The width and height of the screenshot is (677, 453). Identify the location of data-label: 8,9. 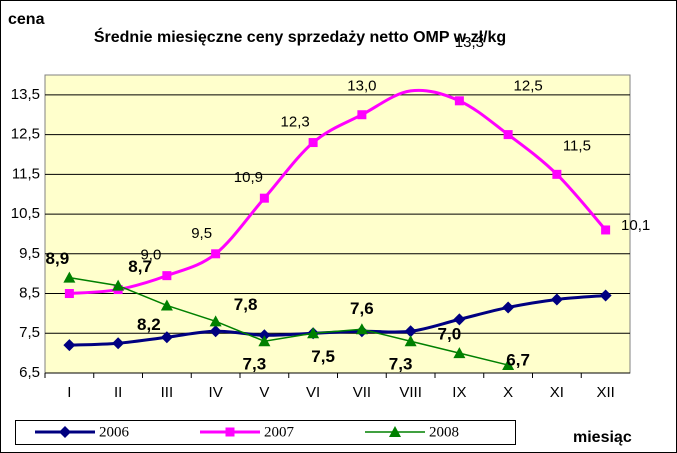
(58, 258).